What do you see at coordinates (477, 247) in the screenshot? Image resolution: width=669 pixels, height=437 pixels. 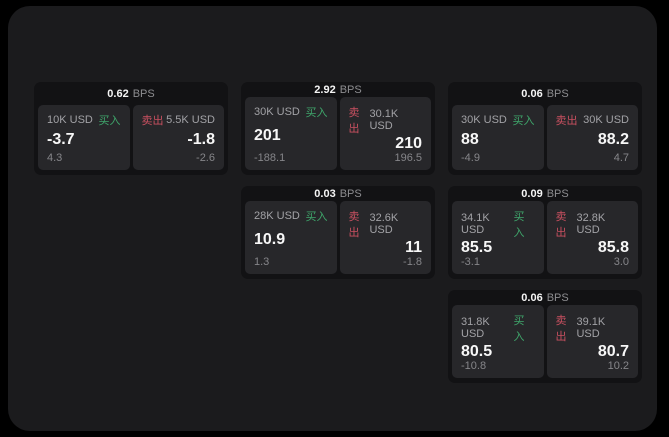 I see `buy-price: 85.5` at bounding box center [477, 247].